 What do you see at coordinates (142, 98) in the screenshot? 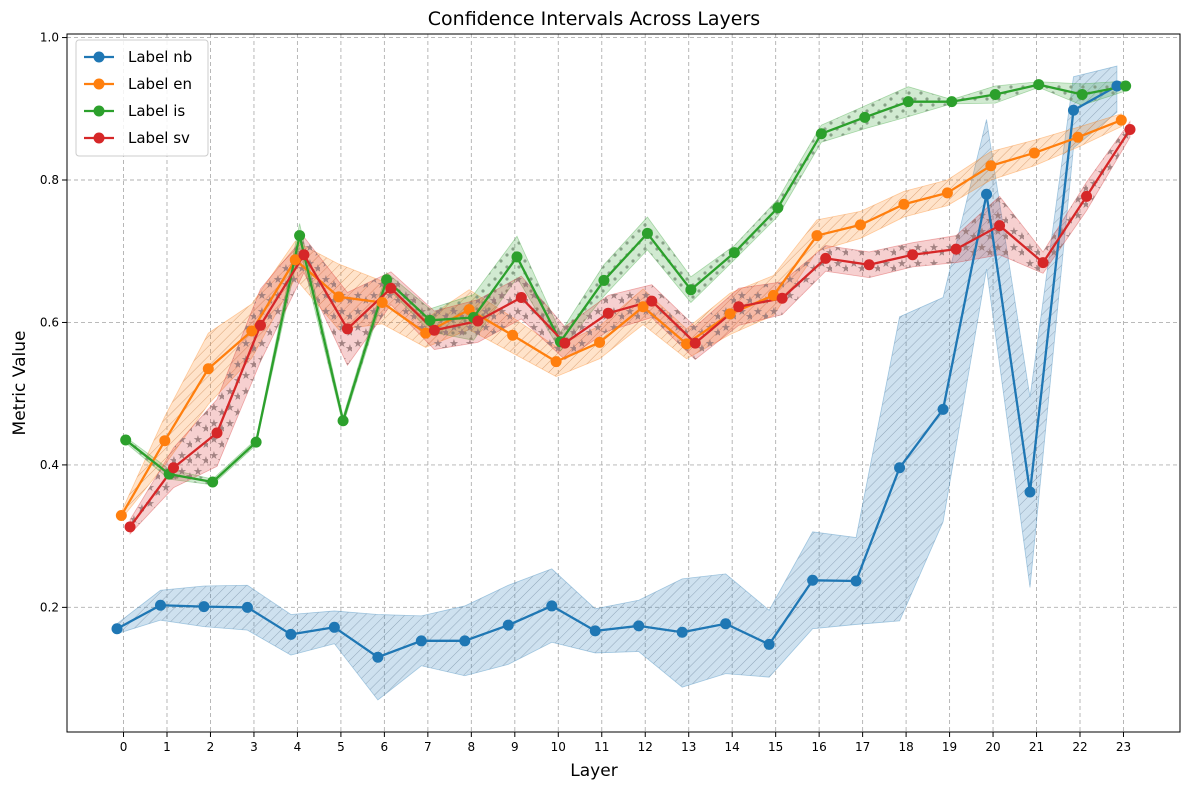
I see `legend: Label nb Label en Label is Label sv` at bounding box center [142, 98].